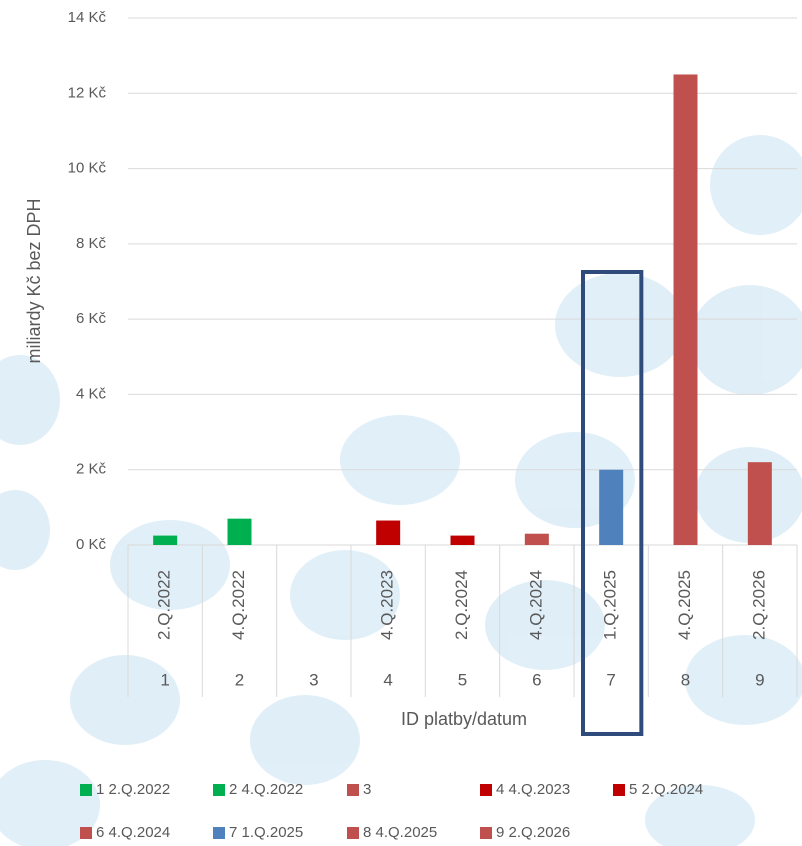 This screenshot has width=802, height=846. I want to click on x-tick-label: 1, so click(164, 679).